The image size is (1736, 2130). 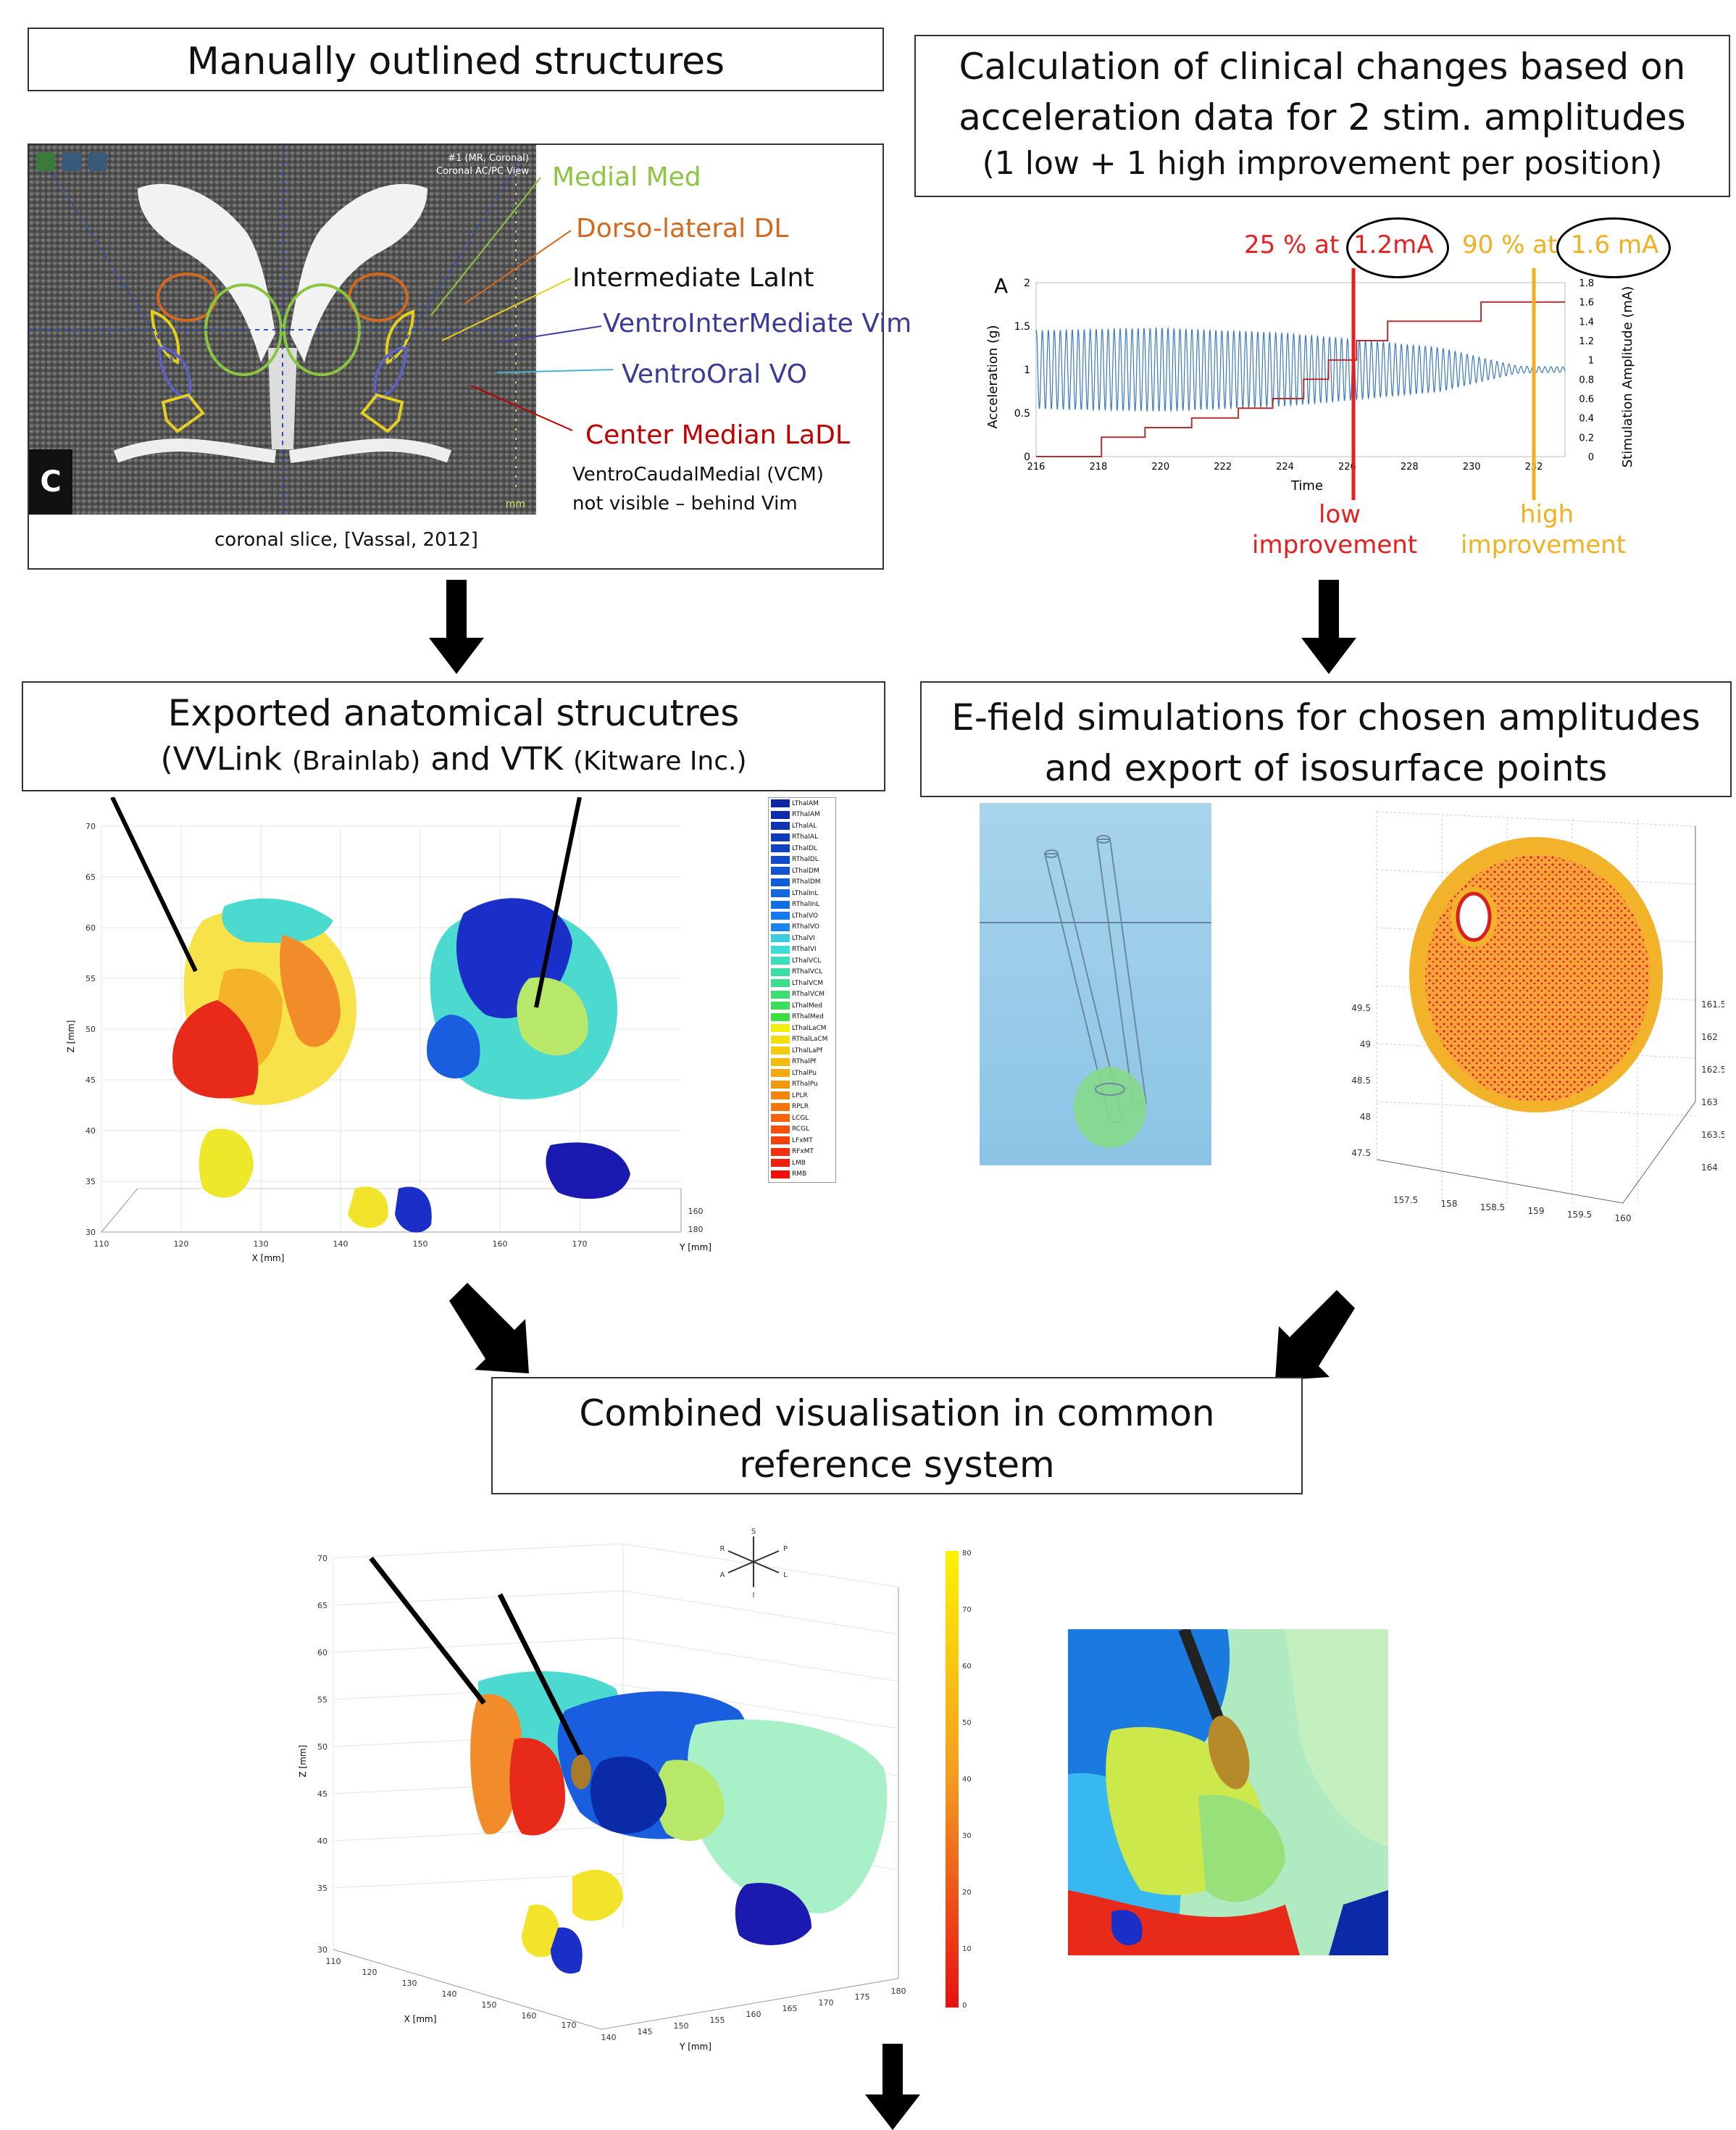 I want to click on y-tick-label: 1.5, so click(x=1022, y=327).